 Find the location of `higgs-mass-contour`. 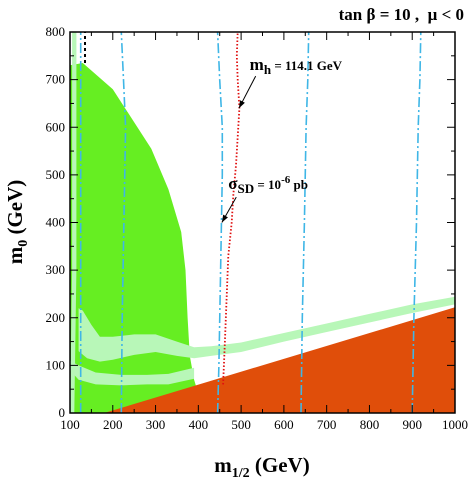

higgs-mass-contour is located at coordinates (231, 208).